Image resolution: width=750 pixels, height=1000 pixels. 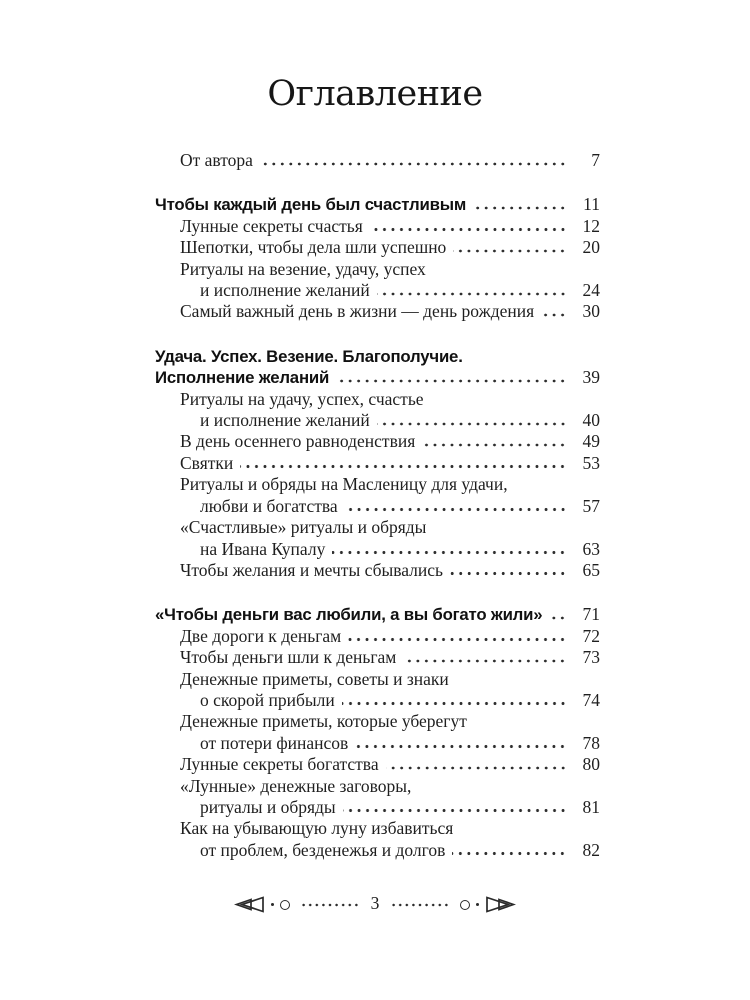 What do you see at coordinates (298, 441) in the screenshot?
I see `toc-entry-text: В день осеннего равноденствия` at bounding box center [298, 441].